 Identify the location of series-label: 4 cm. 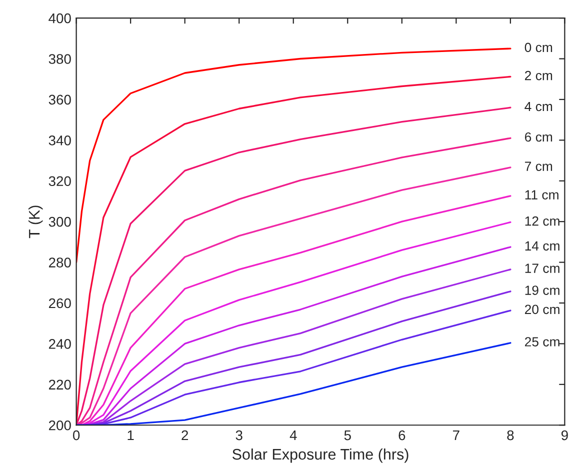
(538, 107).